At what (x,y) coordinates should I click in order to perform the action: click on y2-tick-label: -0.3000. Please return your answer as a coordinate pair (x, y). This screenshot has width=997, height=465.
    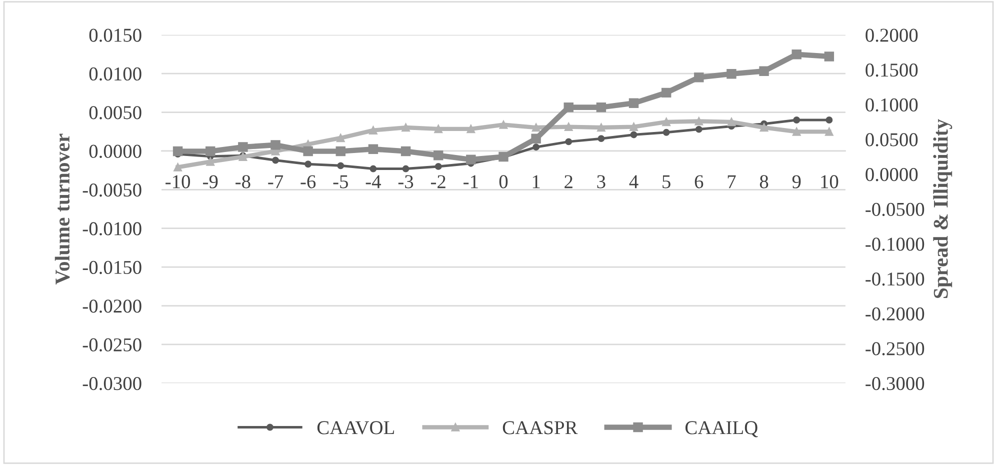
    Looking at the image, I should click on (895, 383).